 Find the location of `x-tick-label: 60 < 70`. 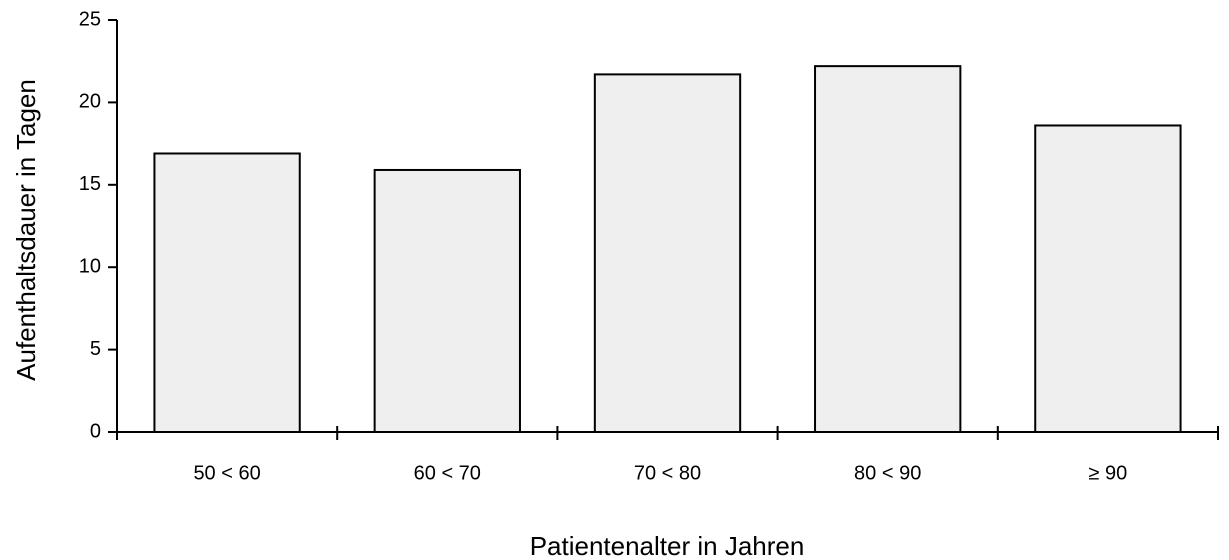

x-tick-label: 60 < 70 is located at coordinates (447, 473).